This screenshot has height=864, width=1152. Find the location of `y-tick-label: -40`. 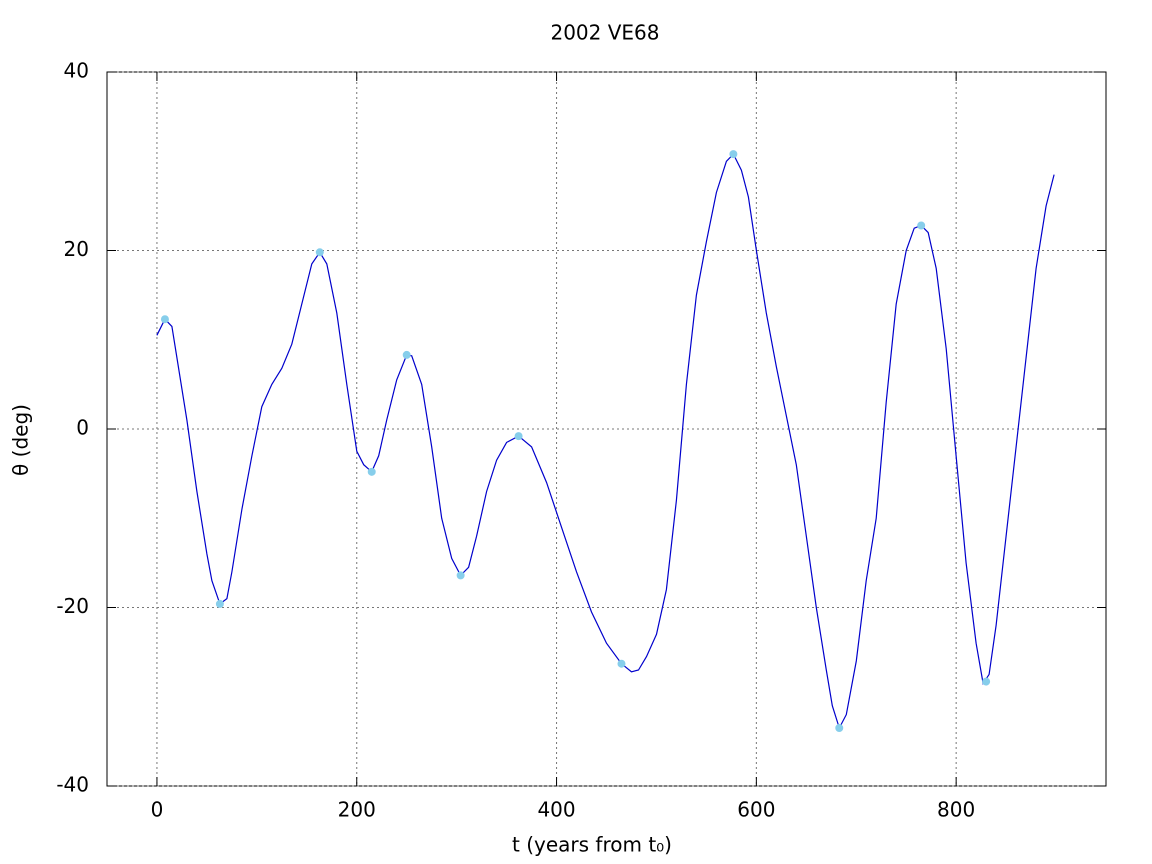

y-tick-label: -40 is located at coordinates (72, 785).